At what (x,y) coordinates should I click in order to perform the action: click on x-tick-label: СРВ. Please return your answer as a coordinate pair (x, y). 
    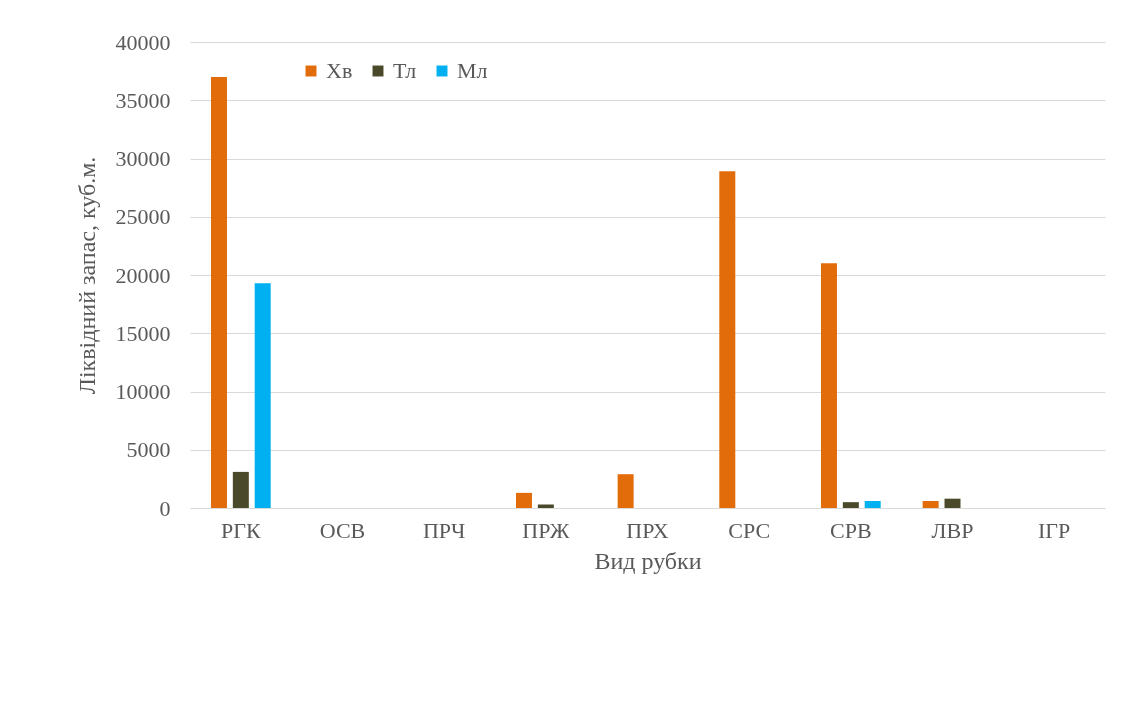
    Looking at the image, I should click on (851, 530).